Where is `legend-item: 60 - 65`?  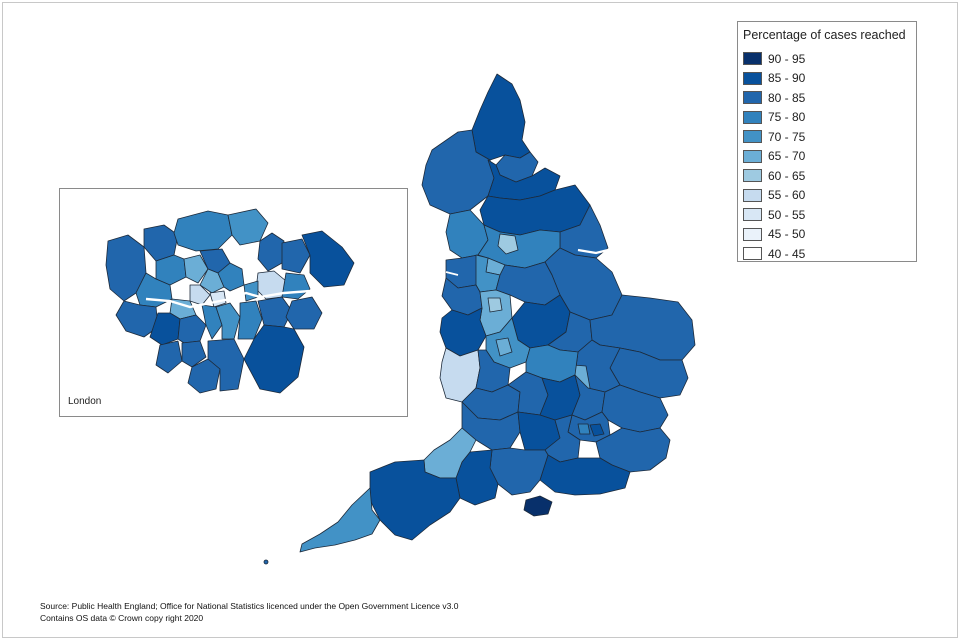 legend-item: 60 - 65 is located at coordinates (774, 176).